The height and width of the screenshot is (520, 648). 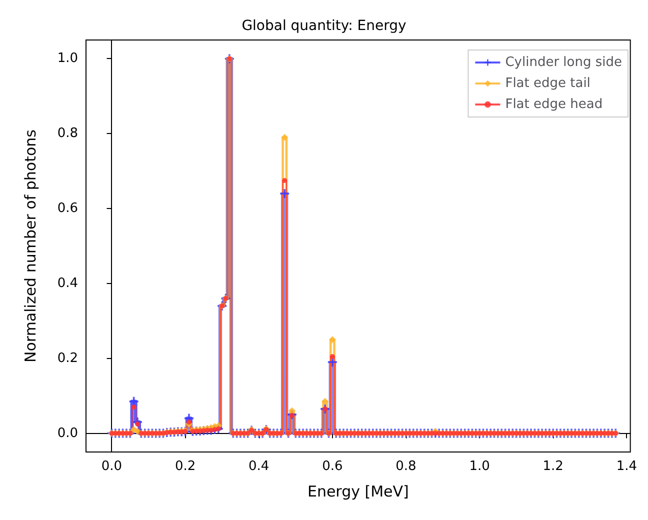 I want to click on y-tick-label: 0.6, so click(x=67, y=208).